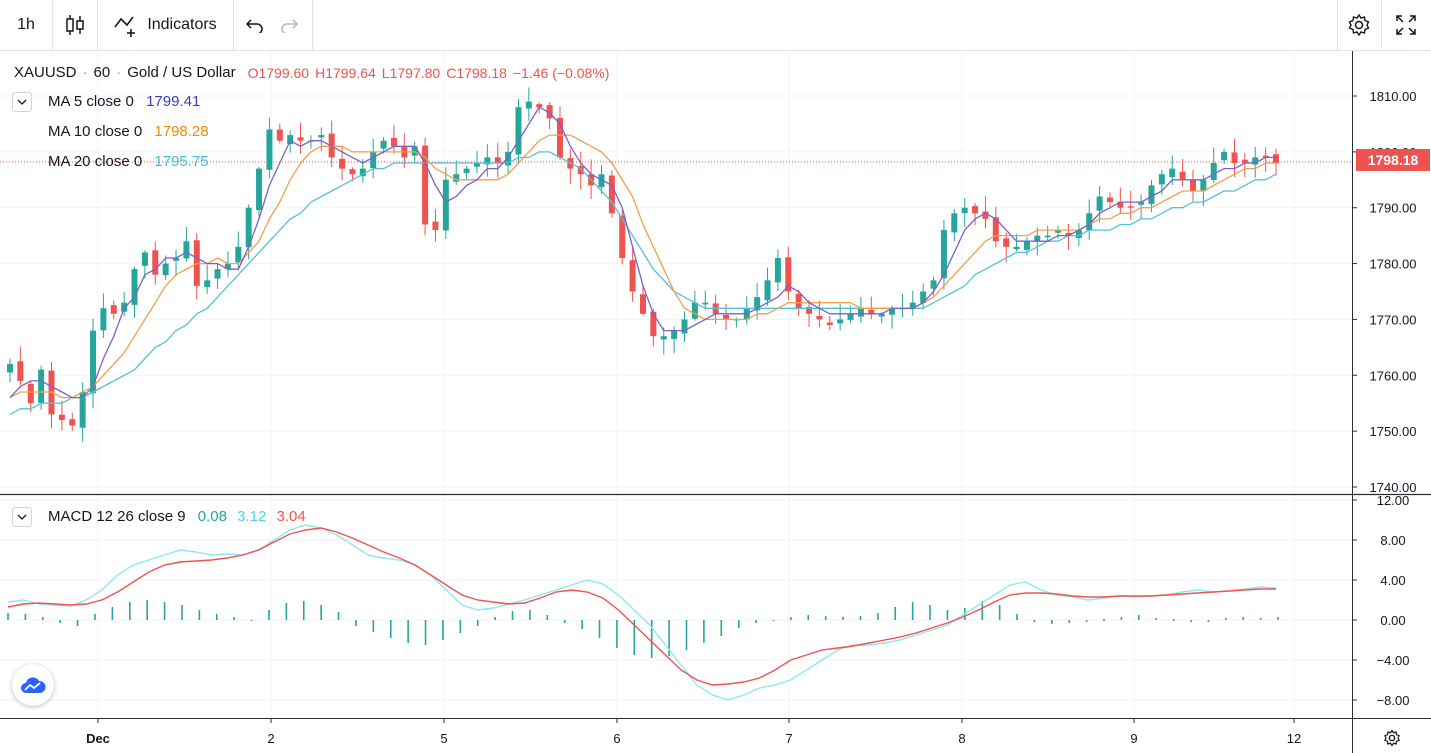 Image resolution: width=1431 pixels, height=753 pixels. What do you see at coordinates (1392, 738) in the screenshot?
I see `axis-settings-button` at bounding box center [1392, 738].